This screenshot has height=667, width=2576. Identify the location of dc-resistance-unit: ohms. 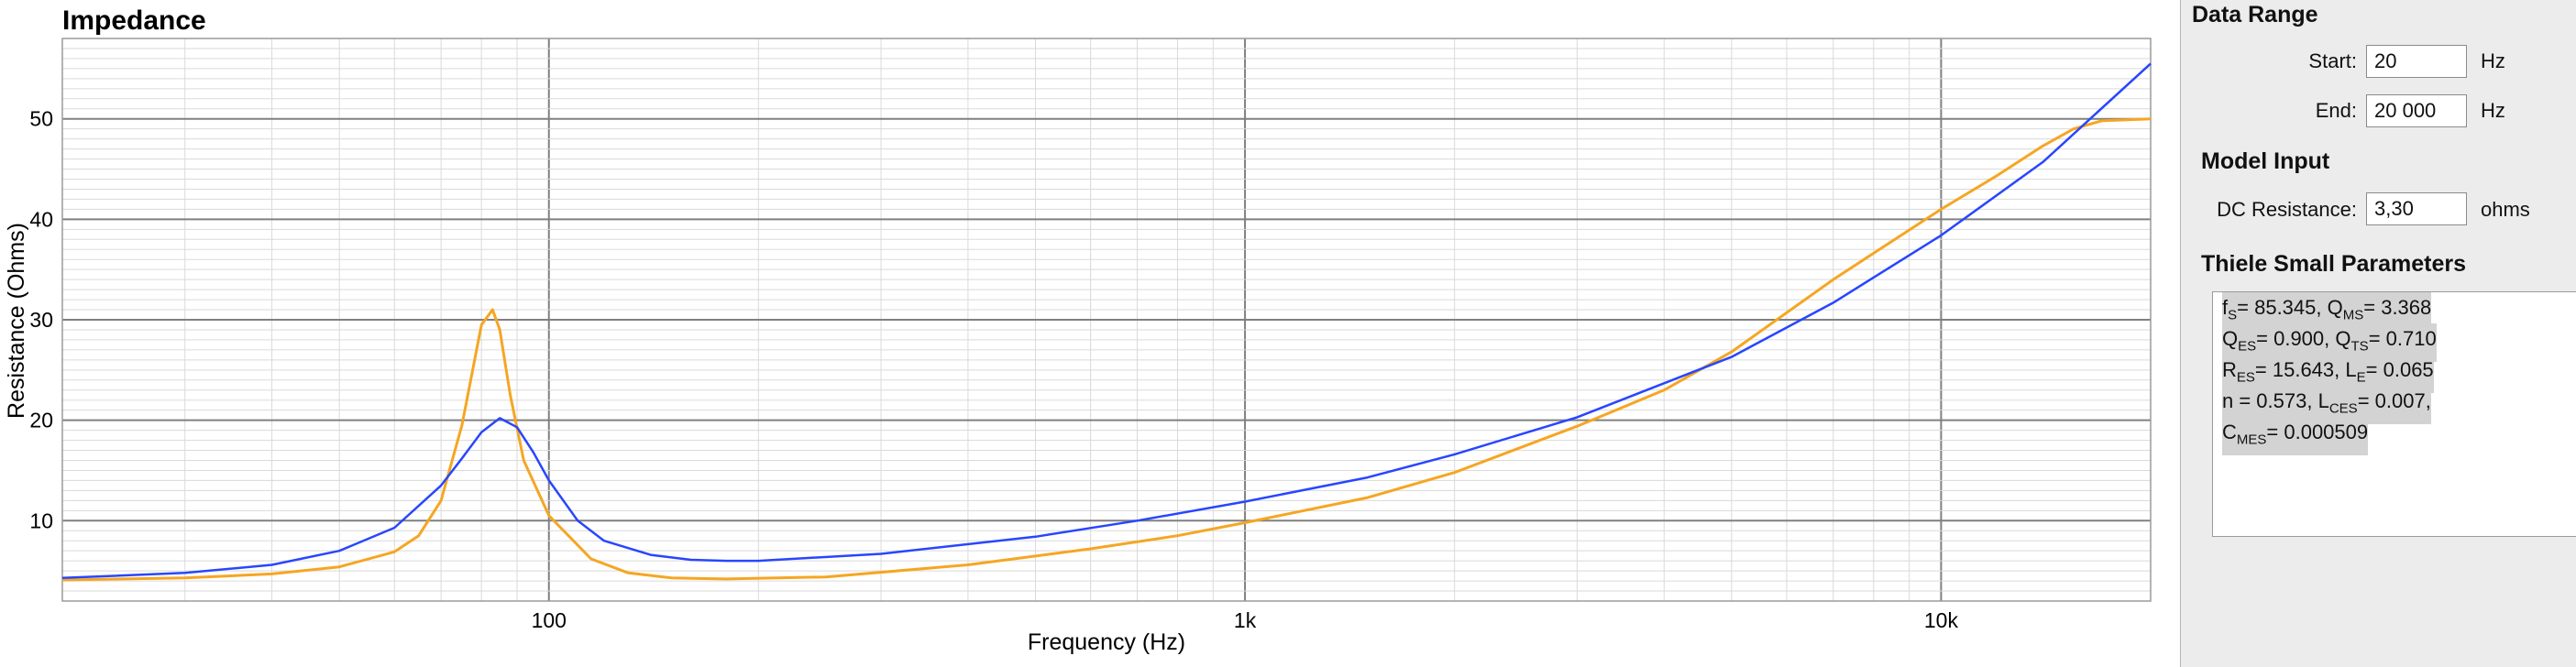
(2505, 209).